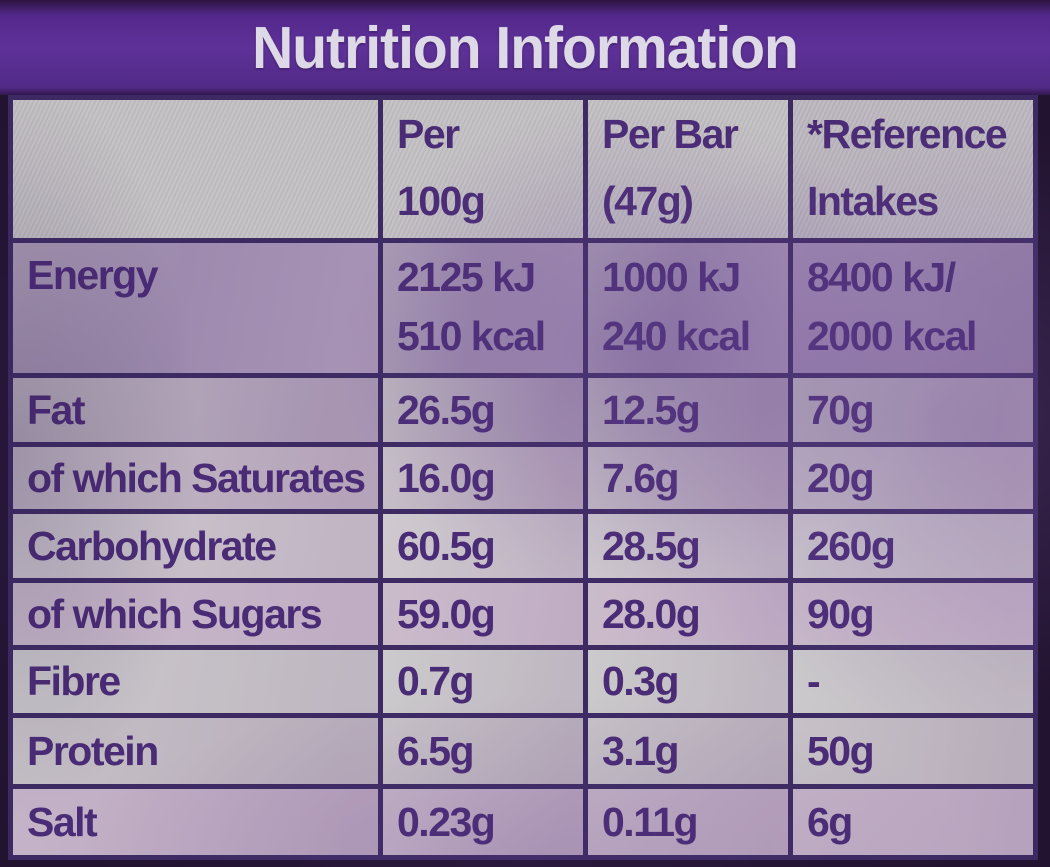 The width and height of the screenshot is (1050, 867). Describe the element at coordinates (688, 822) in the screenshot. I see `row-salt-per-bar: 0.11g` at that location.